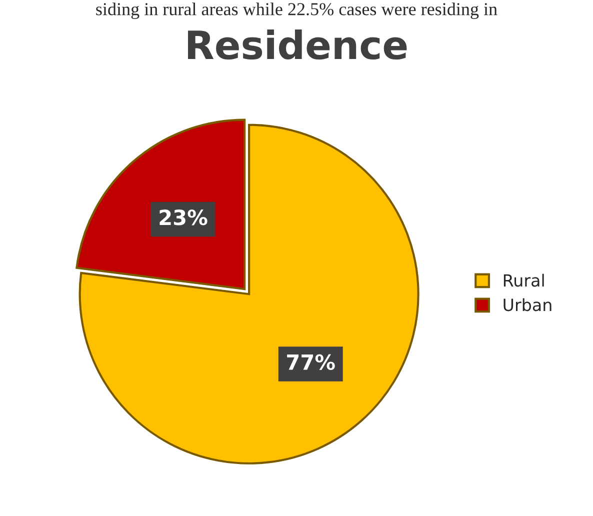  Describe the element at coordinates (311, 362) in the screenshot. I see `data-label: 77%` at that location.